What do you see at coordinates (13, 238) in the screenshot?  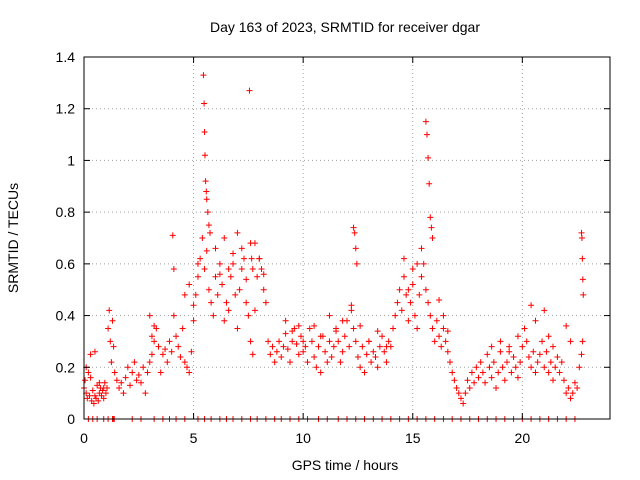 I see `y-axis-label: SRMTID / TECUs` at bounding box center [13, 238].